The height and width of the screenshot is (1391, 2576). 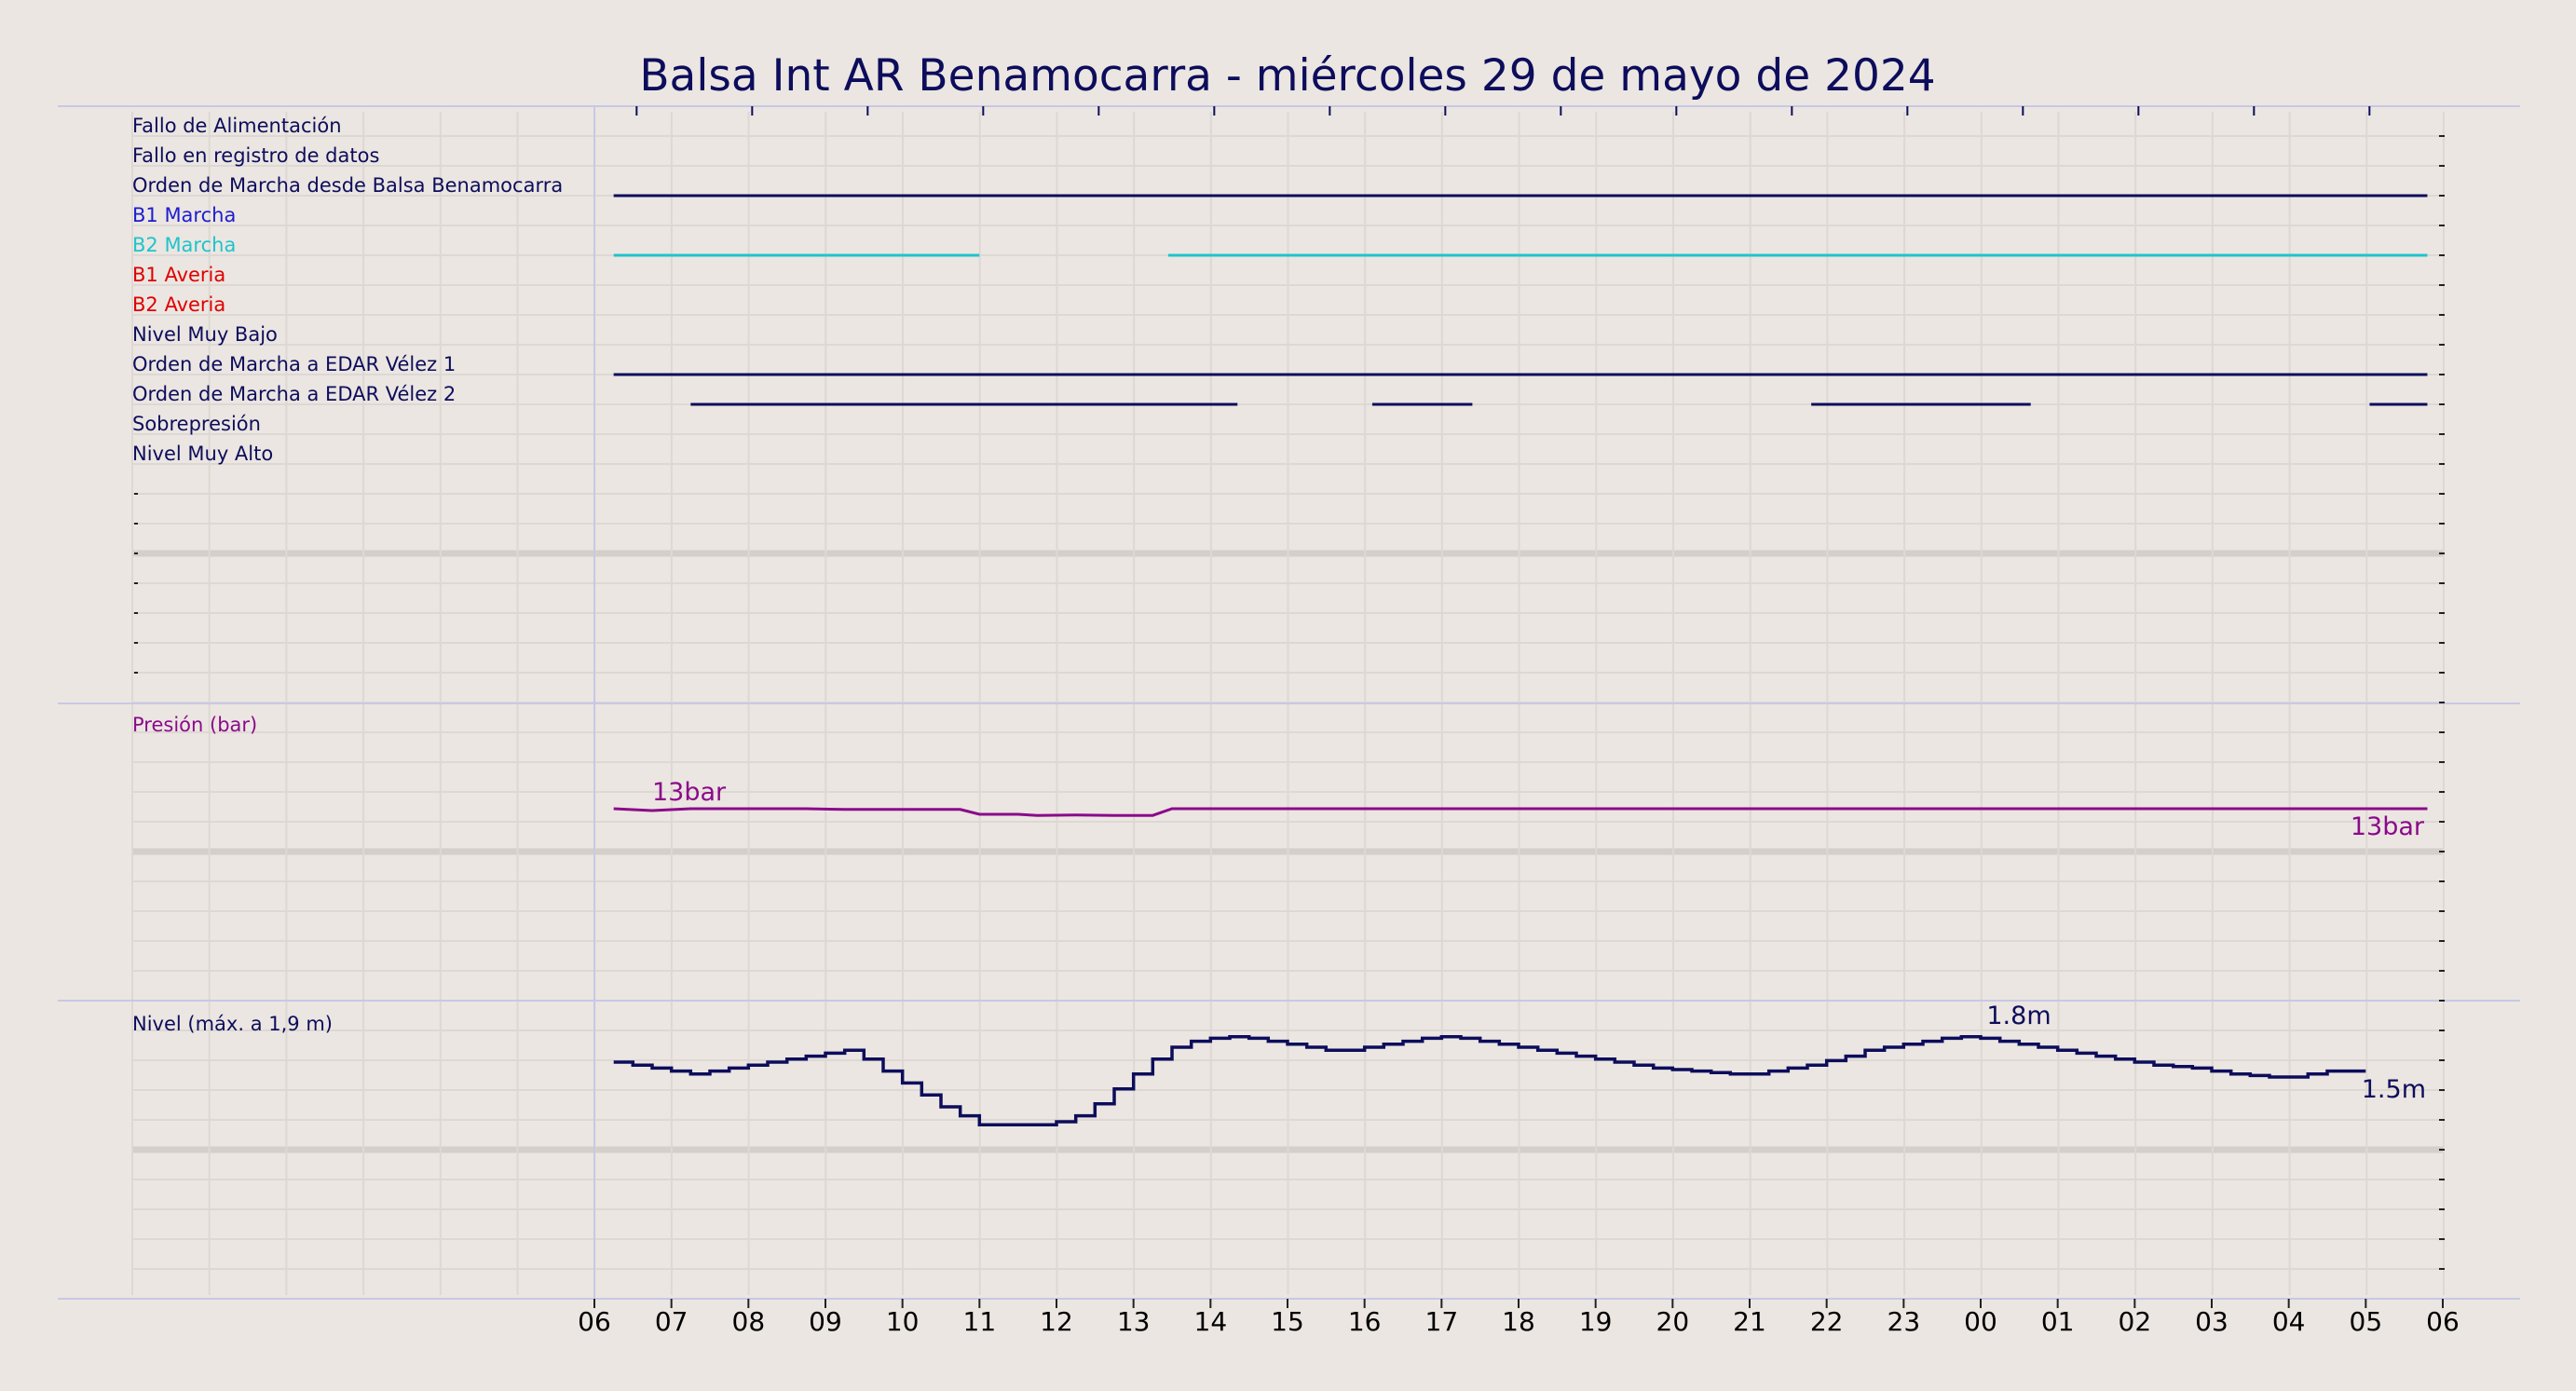 I want to click on x-tick-label: 19, so click(x=1596, y=1321).